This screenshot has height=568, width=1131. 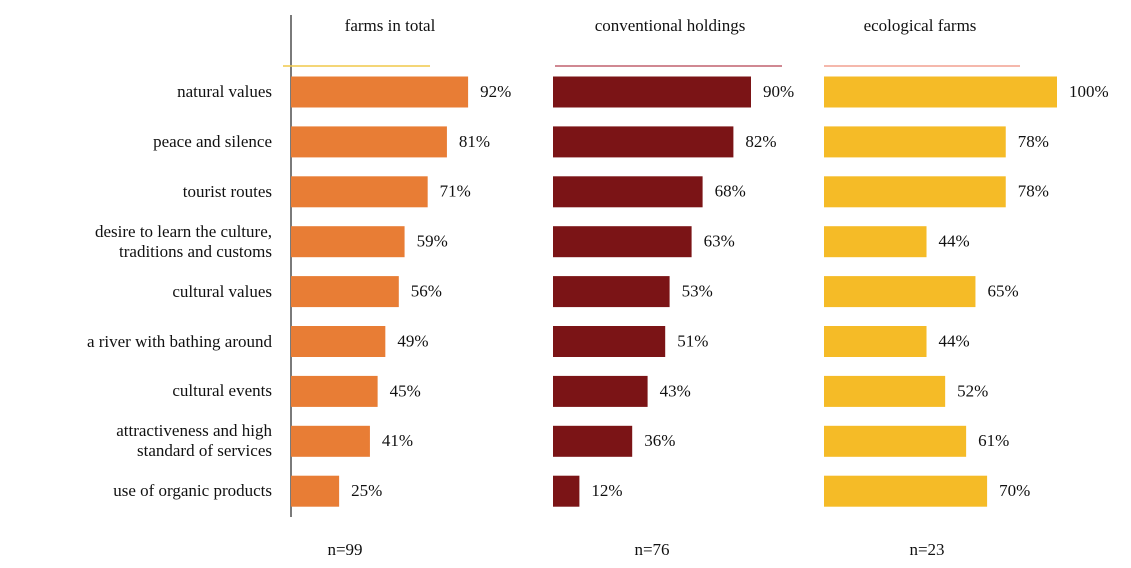 What do you see at coordinates (426, 291) in the screenshot?
I see `value-label: 56%` at bounding box center [426, 291].